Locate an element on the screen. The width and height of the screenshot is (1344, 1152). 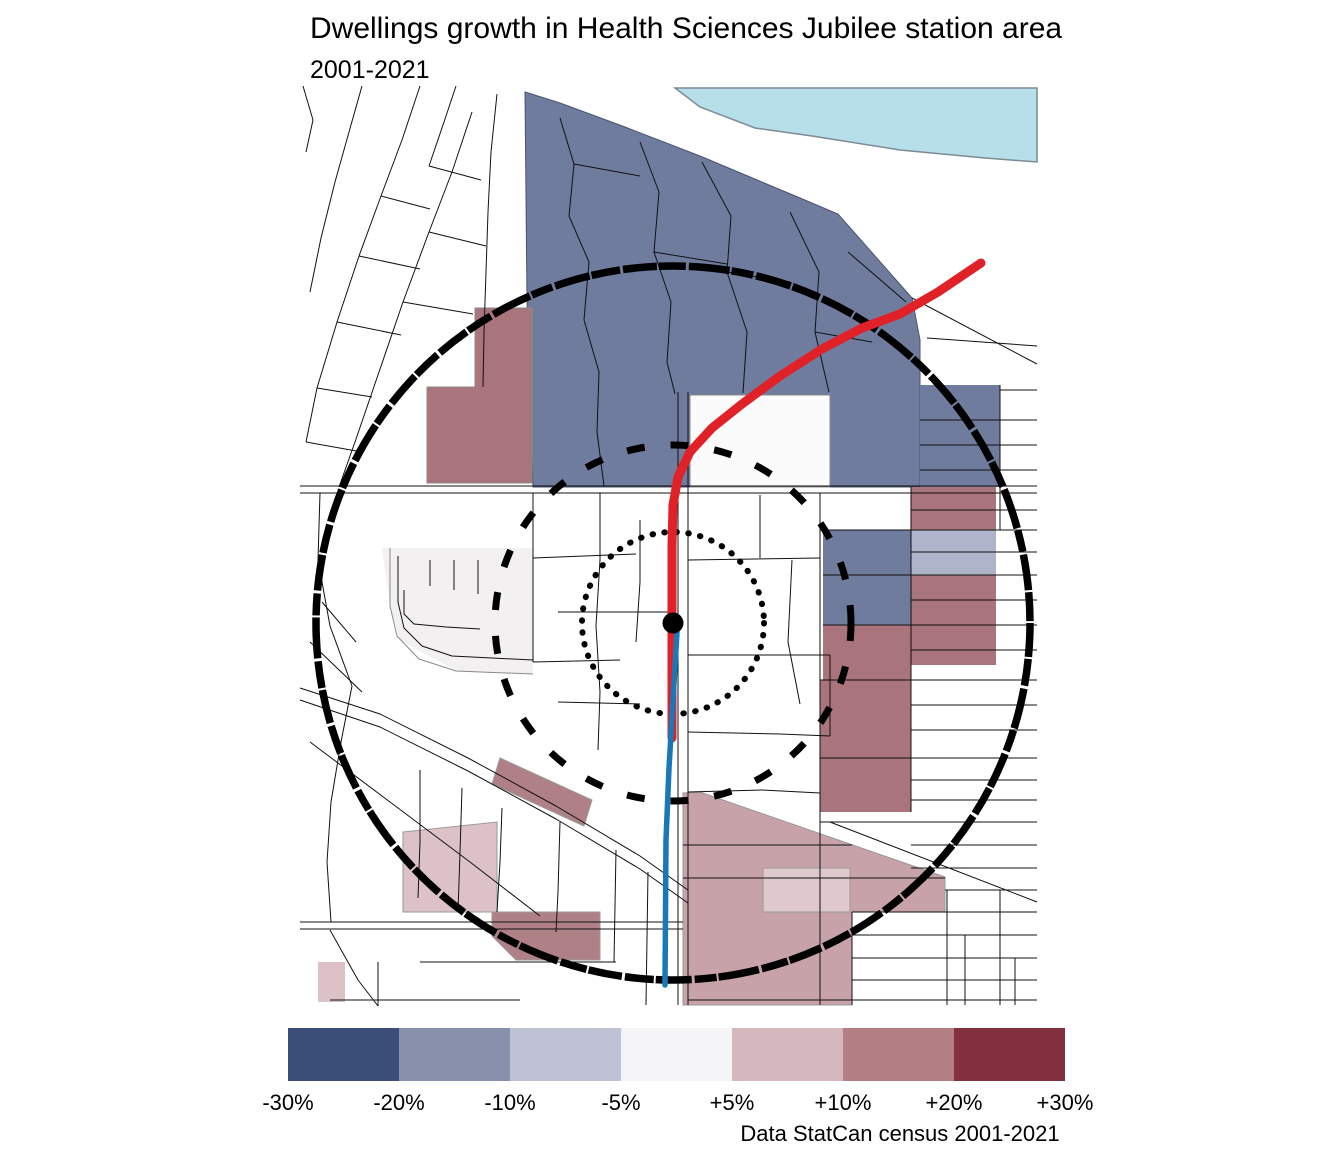
tract-pink-inset is located at coordinates (806, 890).